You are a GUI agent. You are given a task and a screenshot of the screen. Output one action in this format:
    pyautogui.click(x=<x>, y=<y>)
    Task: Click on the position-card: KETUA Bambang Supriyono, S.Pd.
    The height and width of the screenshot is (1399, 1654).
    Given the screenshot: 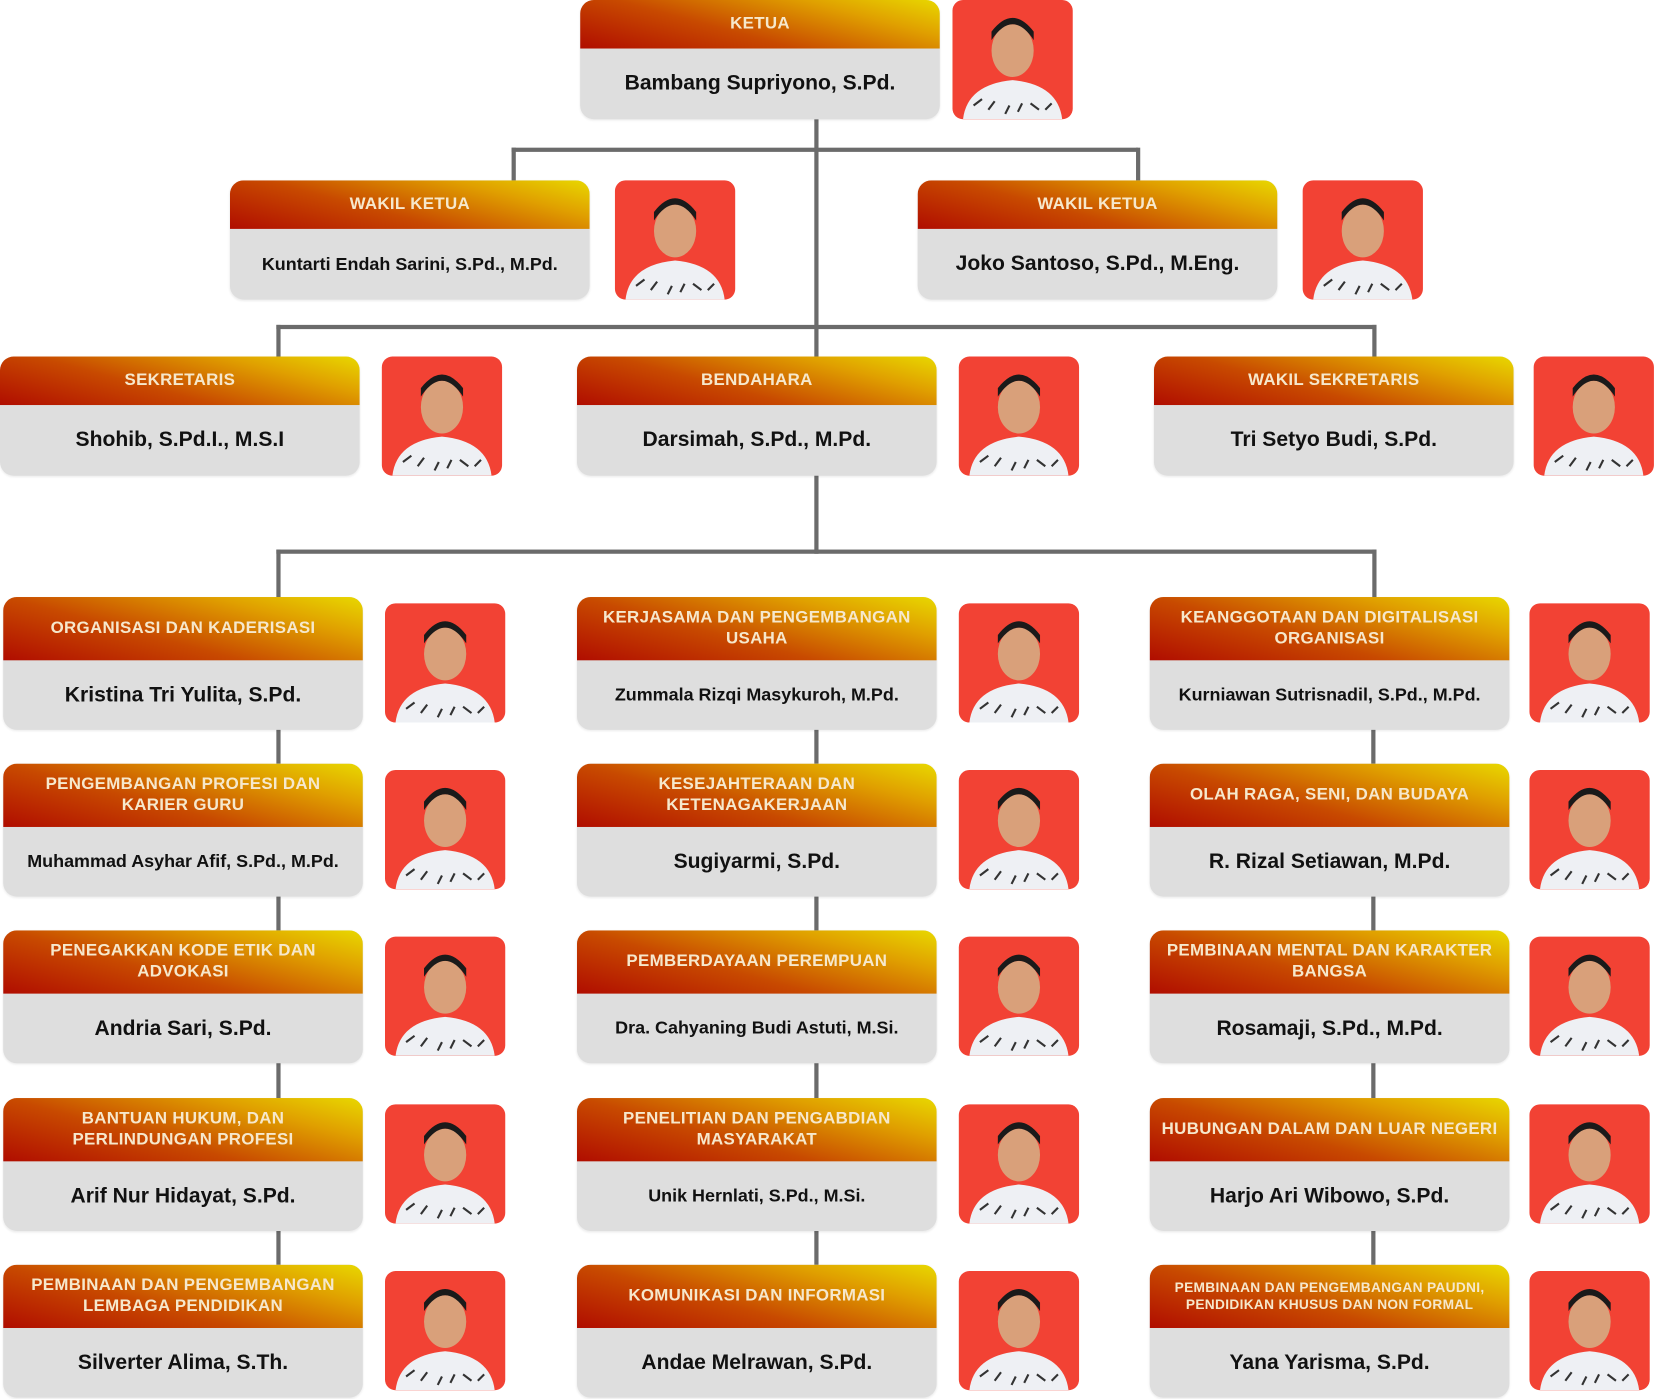 What is the action you would take?
    pyautogui.click(x=760, y=60)
    